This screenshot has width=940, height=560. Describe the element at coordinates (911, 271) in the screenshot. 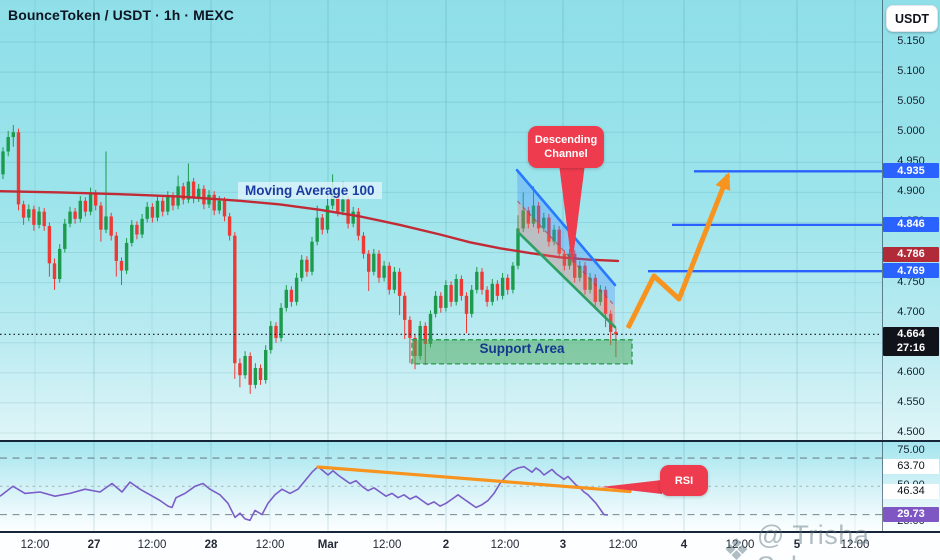

I see `price-alert-tag: 4.769` at that location.